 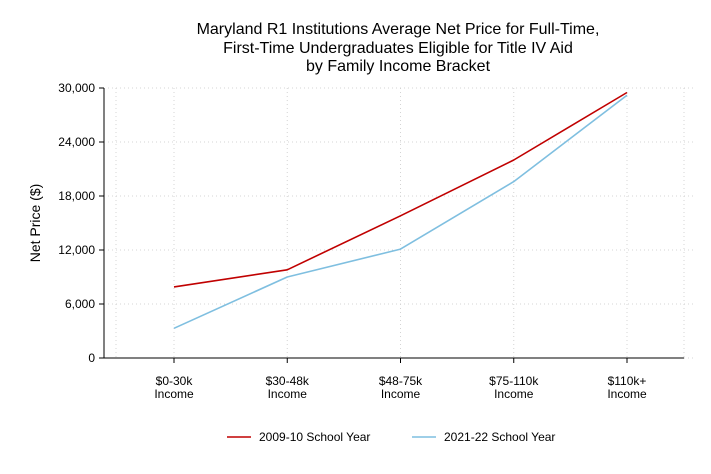 I want to click on legend: 2009-10 School Year 2021-22 School Year, so click(x=391, y=437).